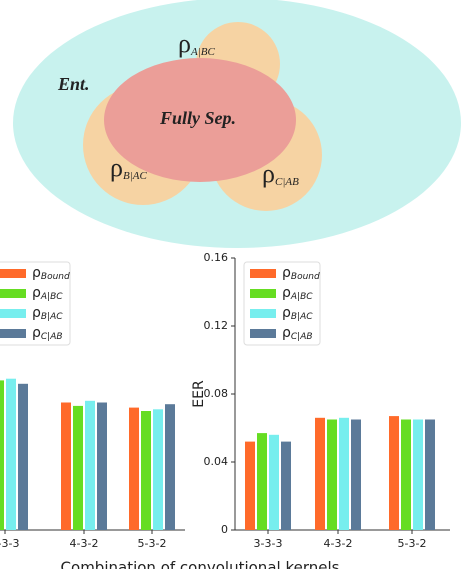 This screenshot has width=474, height=569. I want to click on fully-sep-label: Fully Sep., so click(197, 118).